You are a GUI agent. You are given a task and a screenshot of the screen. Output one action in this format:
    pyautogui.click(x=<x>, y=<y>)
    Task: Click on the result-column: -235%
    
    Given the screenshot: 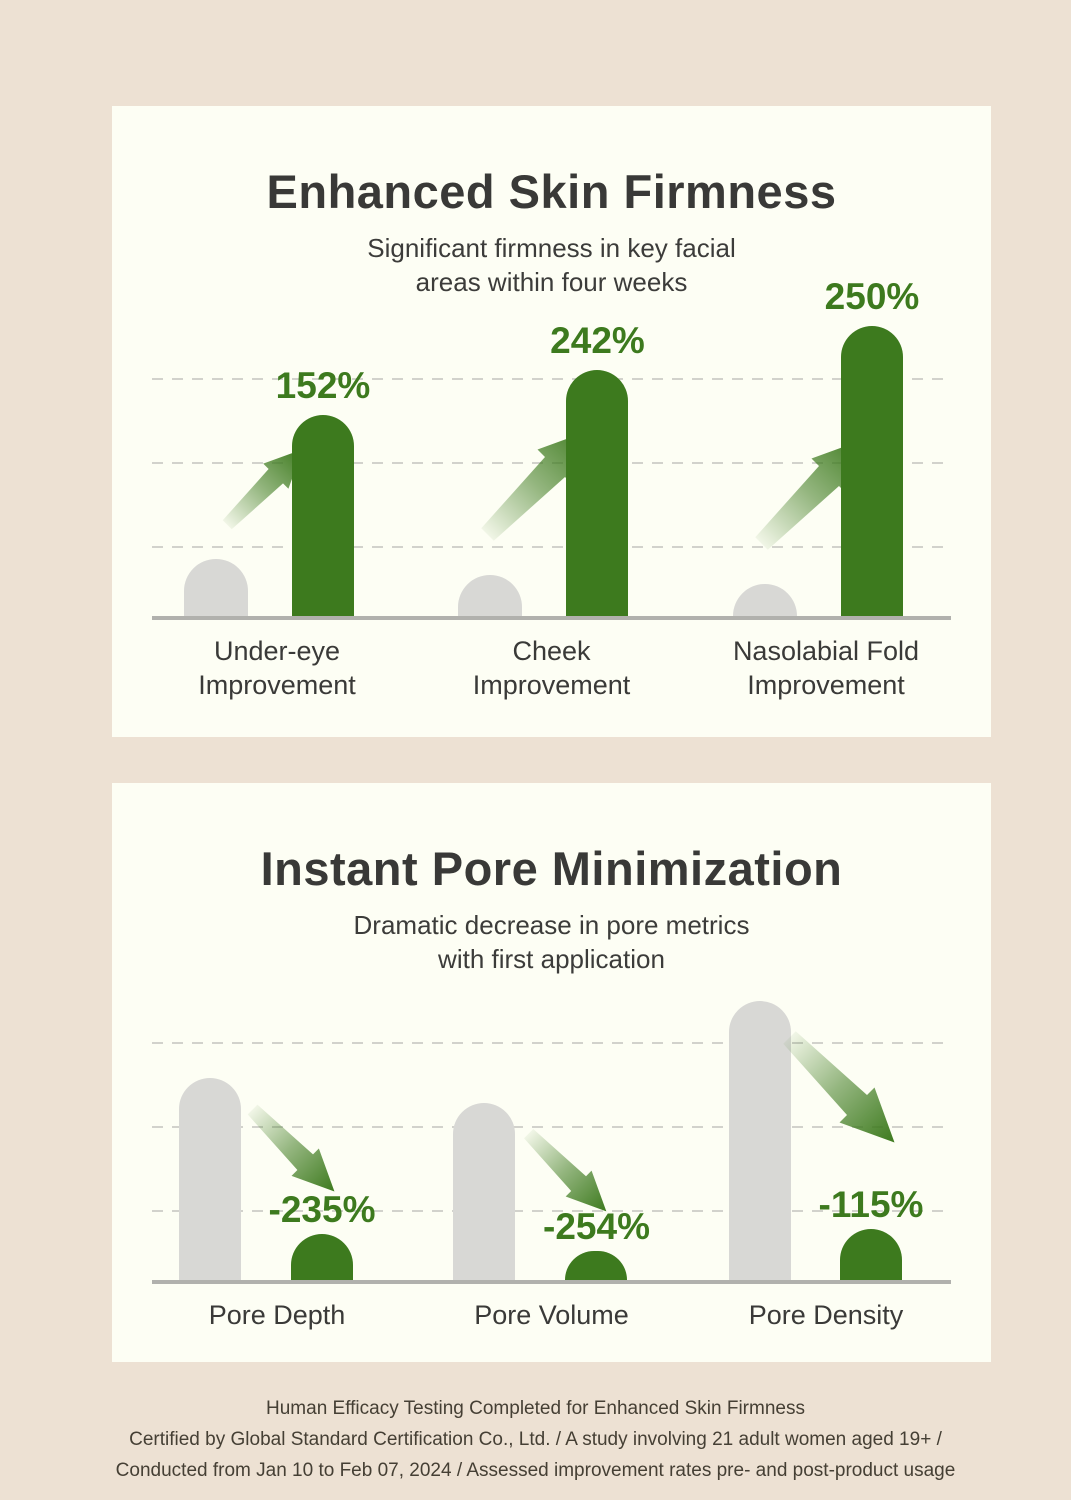 What is the action you would take?
    pyautogui.click(x=322, y=1234)
    